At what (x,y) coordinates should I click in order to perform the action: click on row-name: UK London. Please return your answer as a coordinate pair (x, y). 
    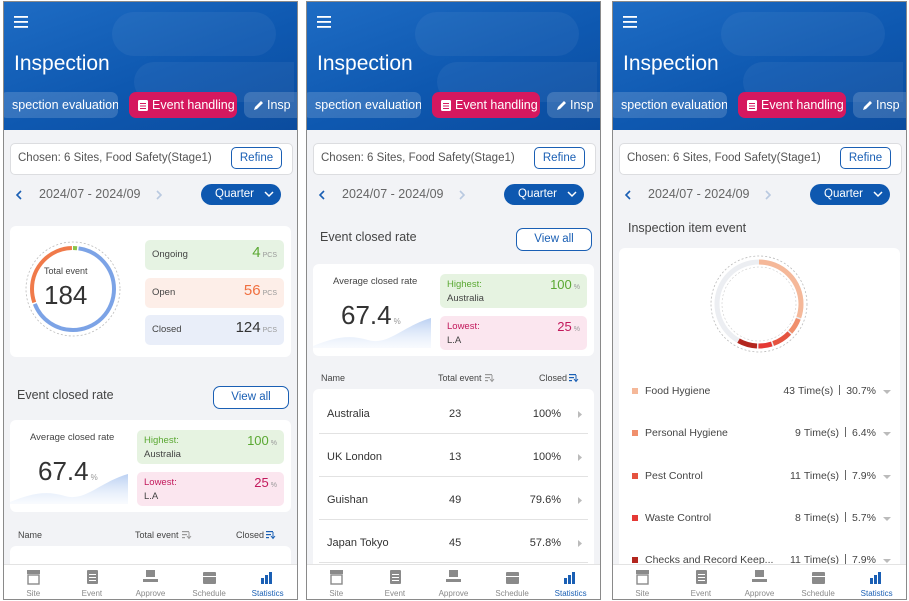
    Looking at the image, I should click on (355, 457).